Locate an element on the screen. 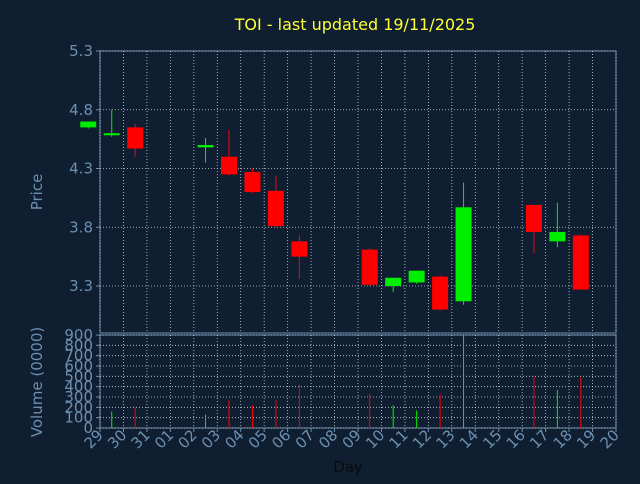 Image resolution: width=640 pixels, height=484 pixels. volume-tick-label: 900 is located at coordinates (78, 335).